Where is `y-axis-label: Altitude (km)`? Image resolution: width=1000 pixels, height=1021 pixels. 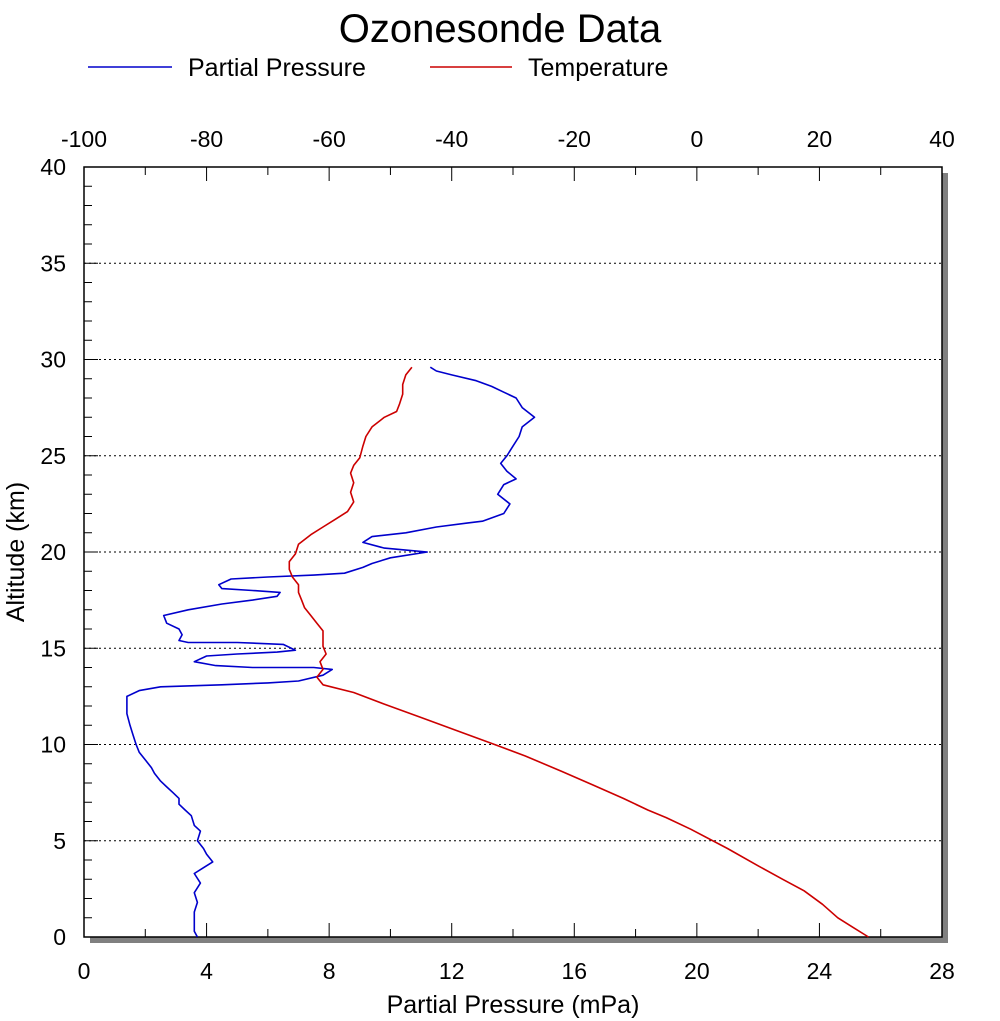 y-axis-label: Altitude (km) is located at coordinates (16, 552).